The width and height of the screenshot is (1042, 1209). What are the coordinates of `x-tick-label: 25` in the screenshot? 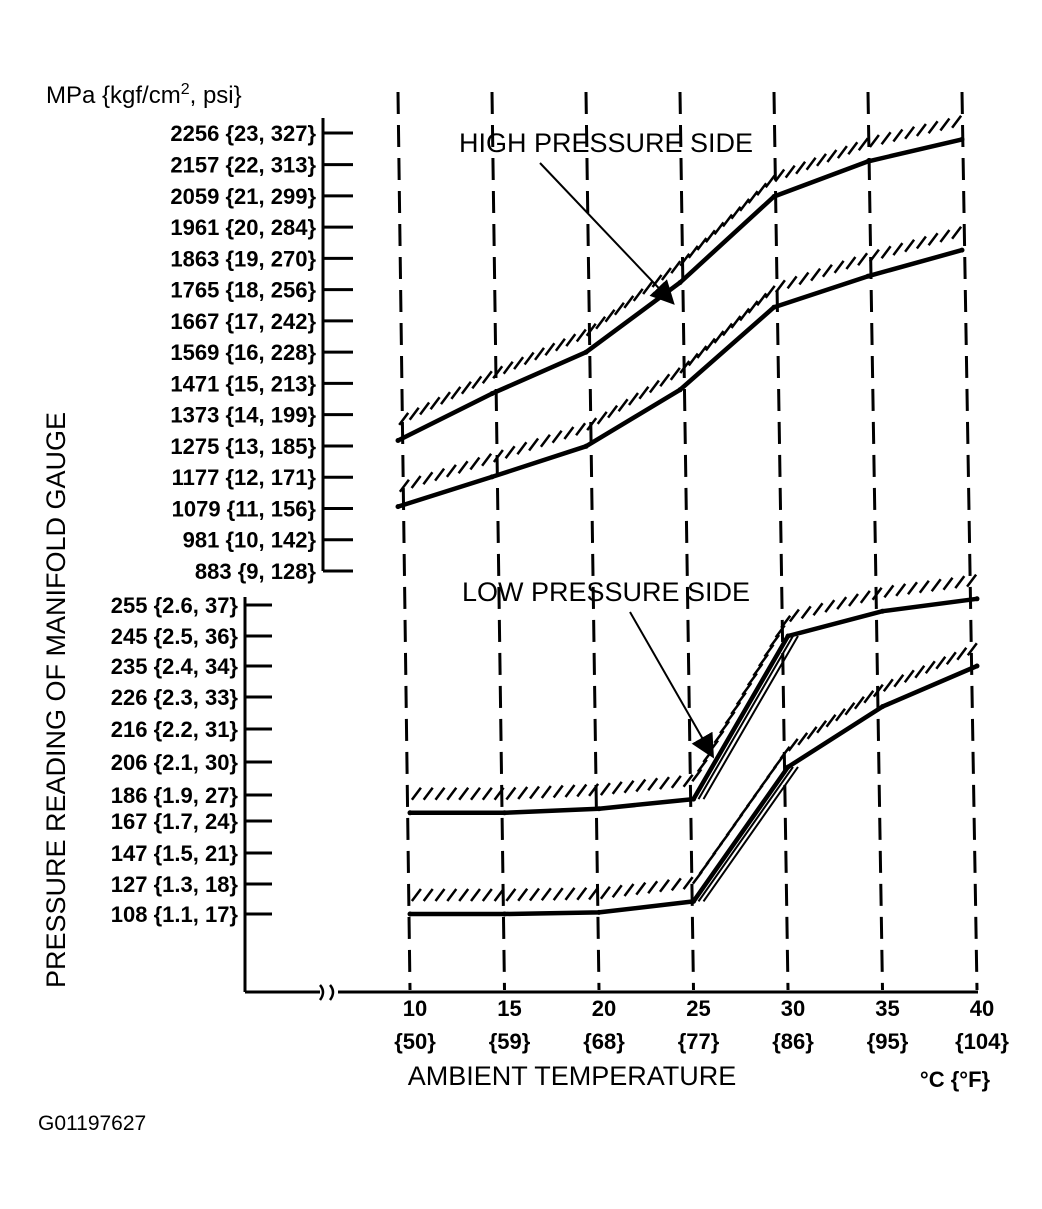 It's located at (698, 1008).